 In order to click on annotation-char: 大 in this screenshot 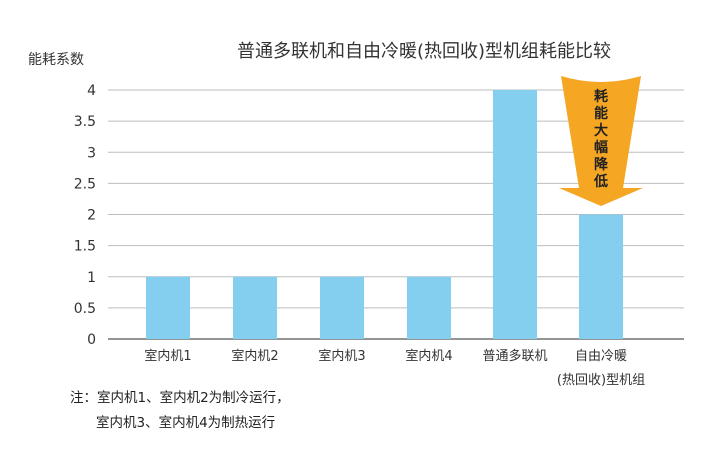, I will do `click(601, 130)`.